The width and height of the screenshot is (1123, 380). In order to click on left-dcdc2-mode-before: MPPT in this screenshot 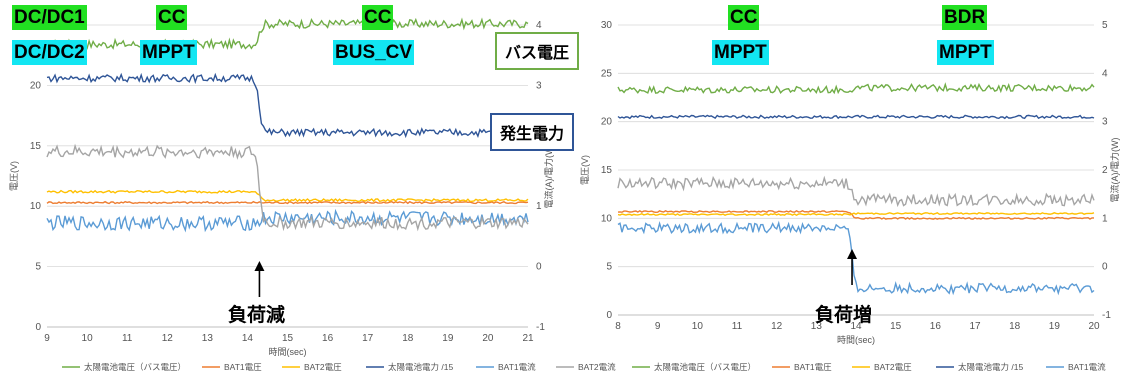, I will do `click(168, 52)`.